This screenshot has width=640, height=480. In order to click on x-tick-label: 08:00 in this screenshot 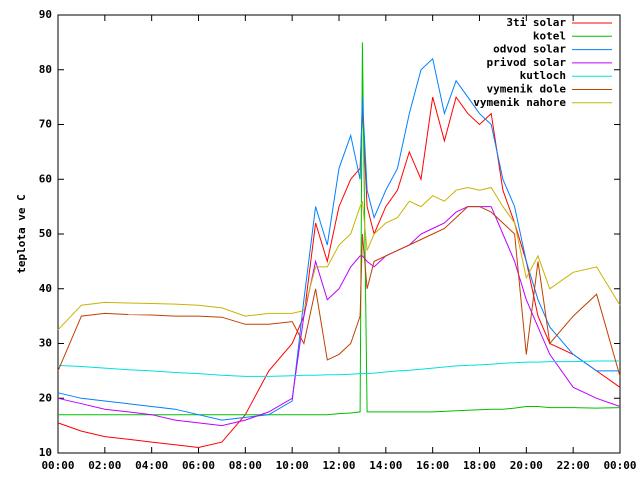, I will do `click(245, 465)`.